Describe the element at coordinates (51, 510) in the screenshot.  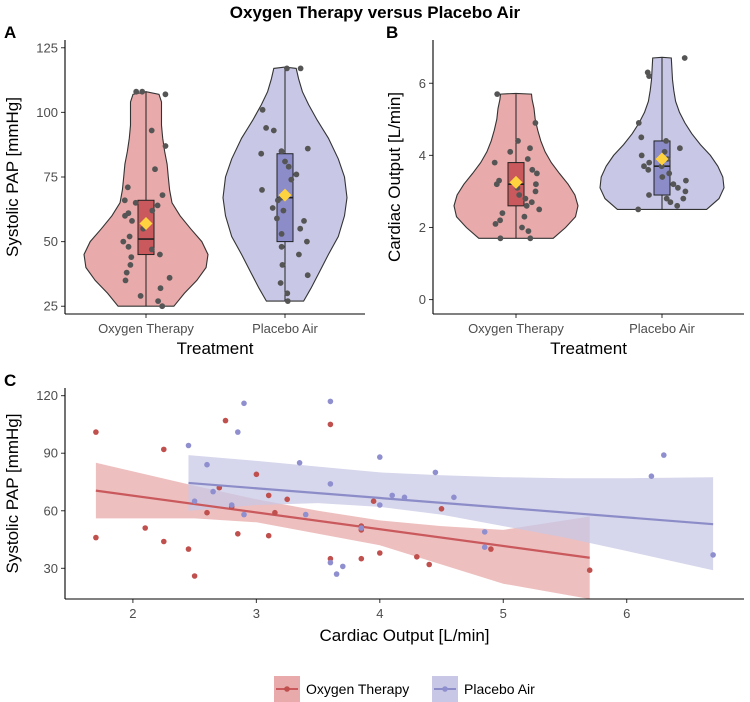
I see `y-tick-label: 60` at that location.